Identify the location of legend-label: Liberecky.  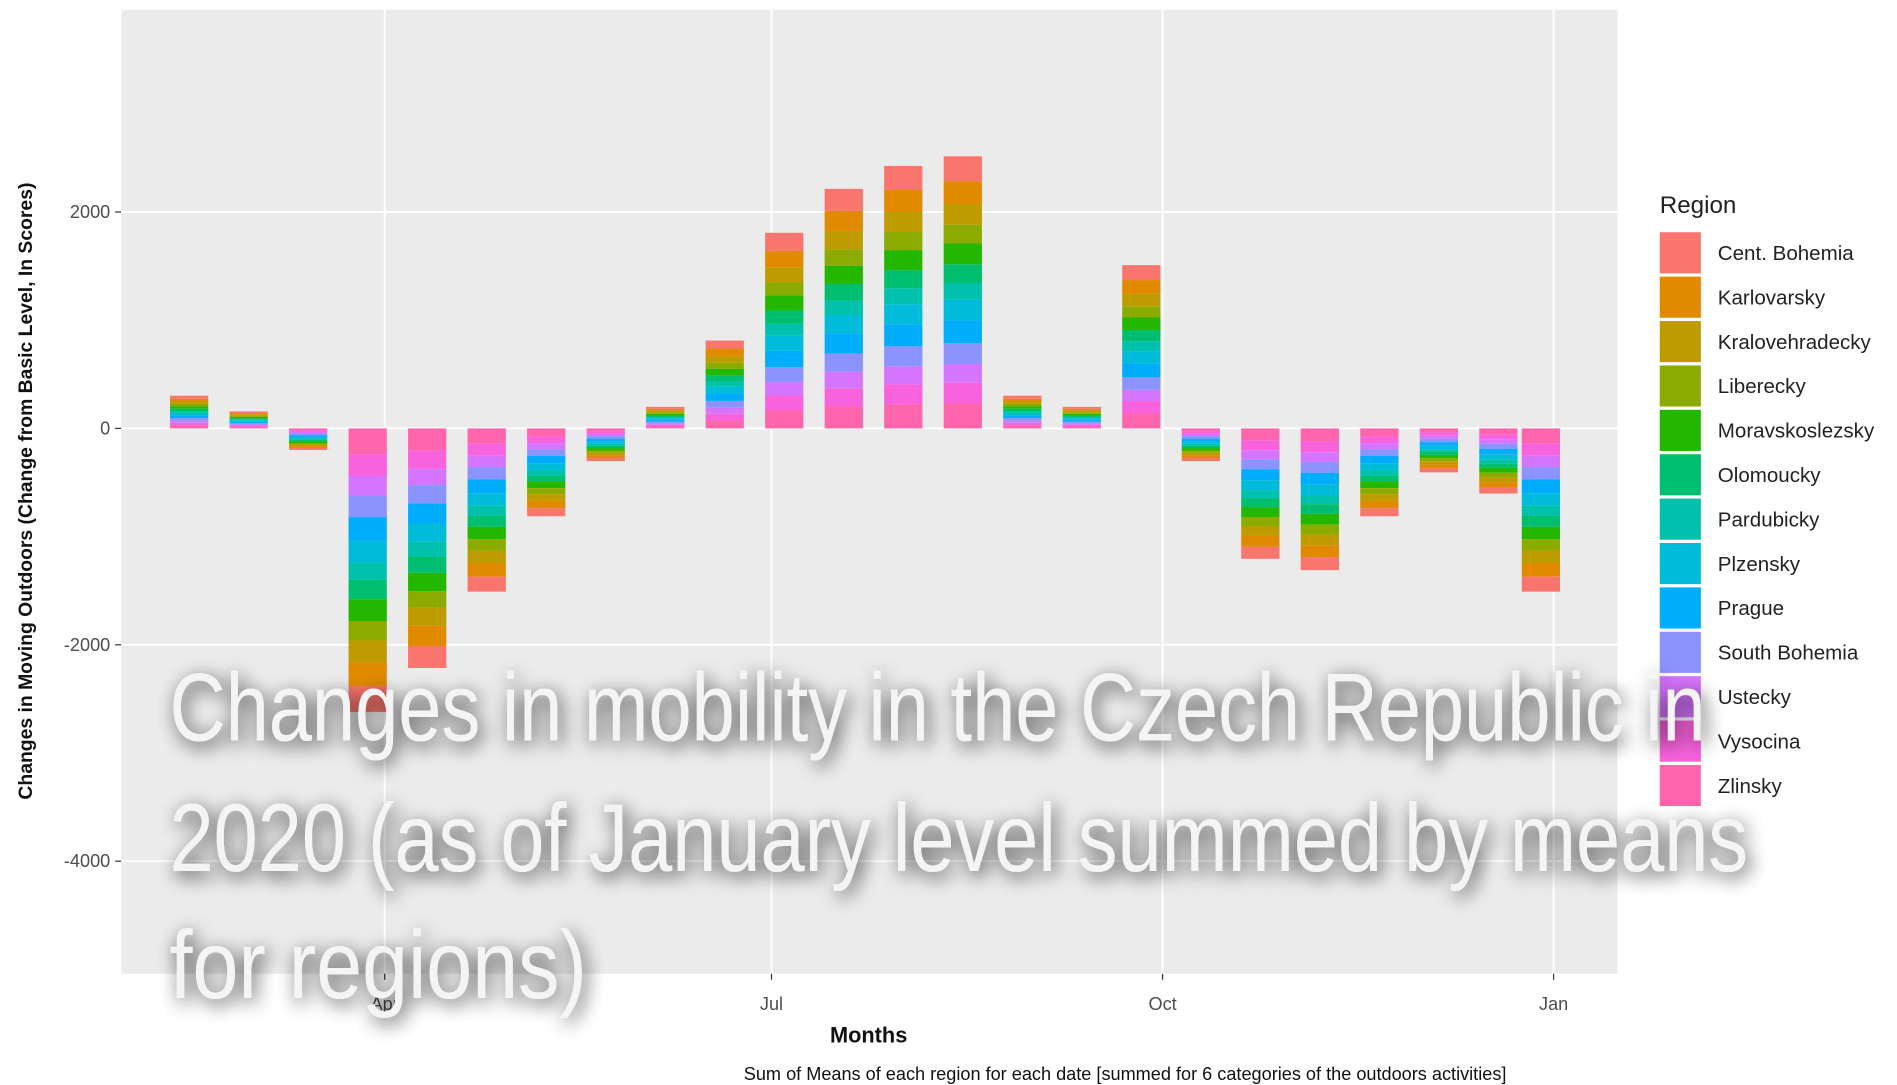
(1762, 386).